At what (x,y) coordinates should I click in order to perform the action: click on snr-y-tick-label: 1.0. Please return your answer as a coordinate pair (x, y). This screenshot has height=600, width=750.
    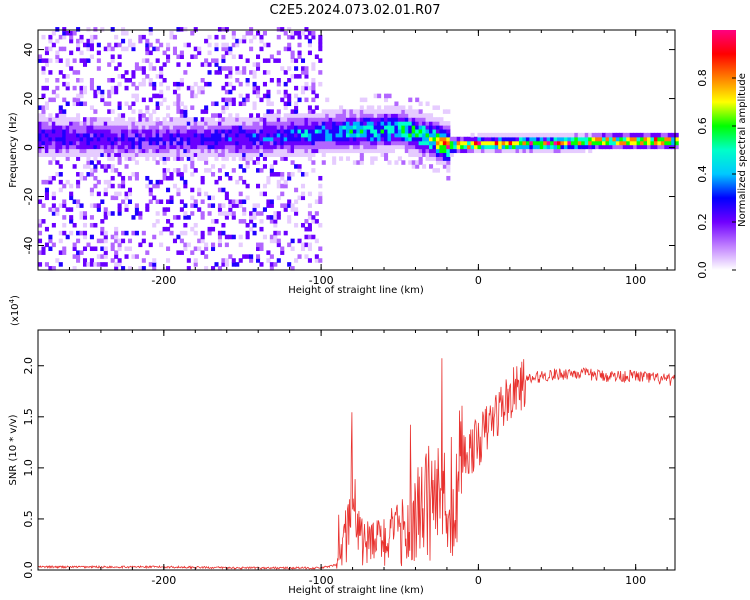
    Looking at the image, I should click on (28, 468).